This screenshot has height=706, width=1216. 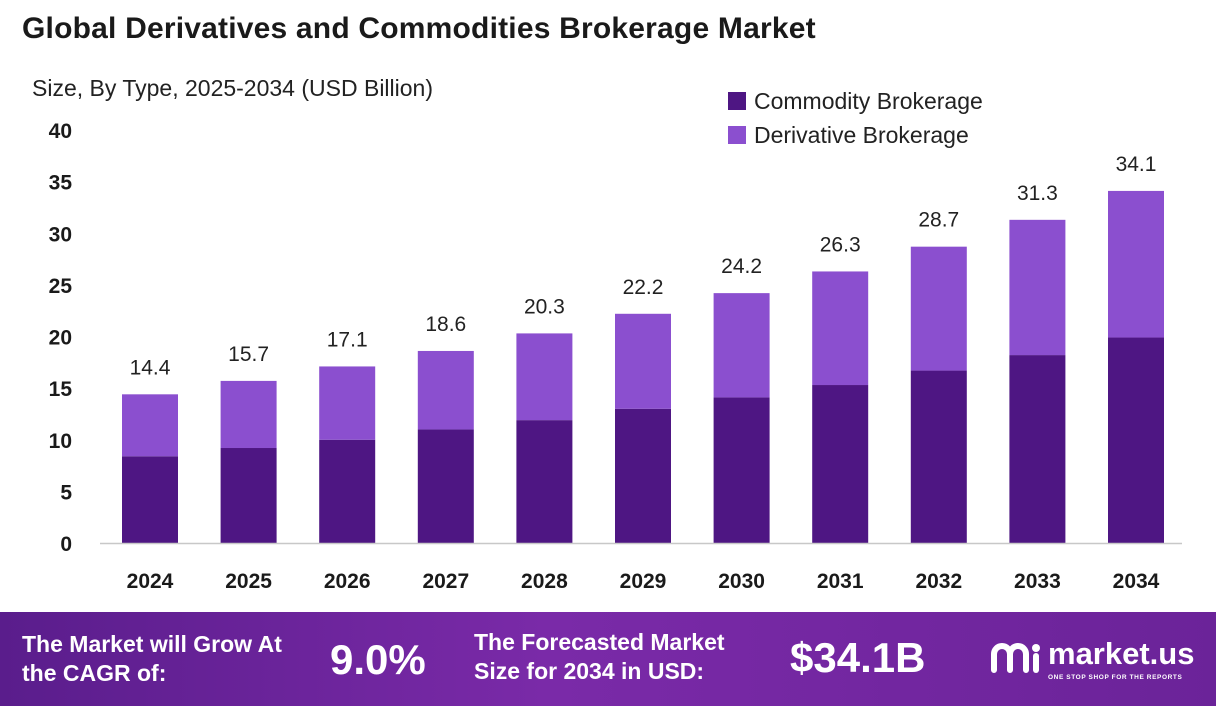 What do you see at coordinates (868, 101) in the screenshot?
I see `legend-label-commodity: Commodity Brokerage` at bounding box center [868, 101].